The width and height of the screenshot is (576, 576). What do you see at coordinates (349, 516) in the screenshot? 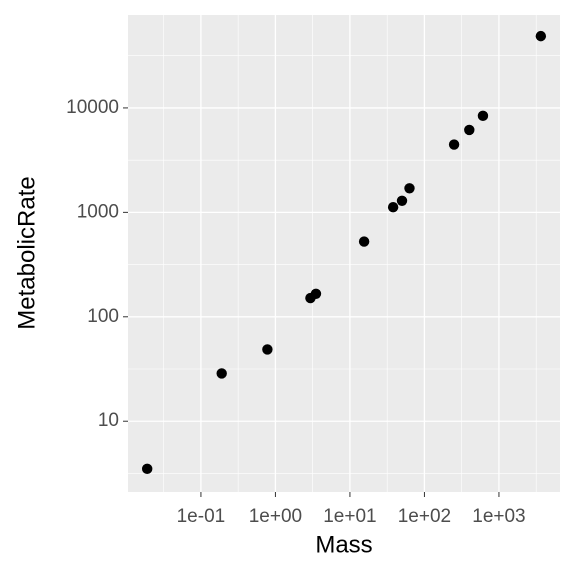
I see `x-tick-label: 1e+01` at bounding box center [349, 516].